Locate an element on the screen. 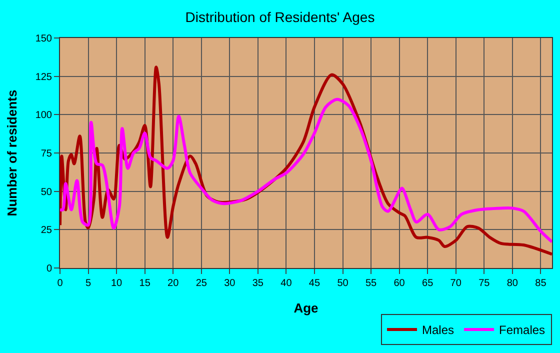 This screenshot has height=353, width=560. y-tick-label: 50 is located at coordinates (46, 192).